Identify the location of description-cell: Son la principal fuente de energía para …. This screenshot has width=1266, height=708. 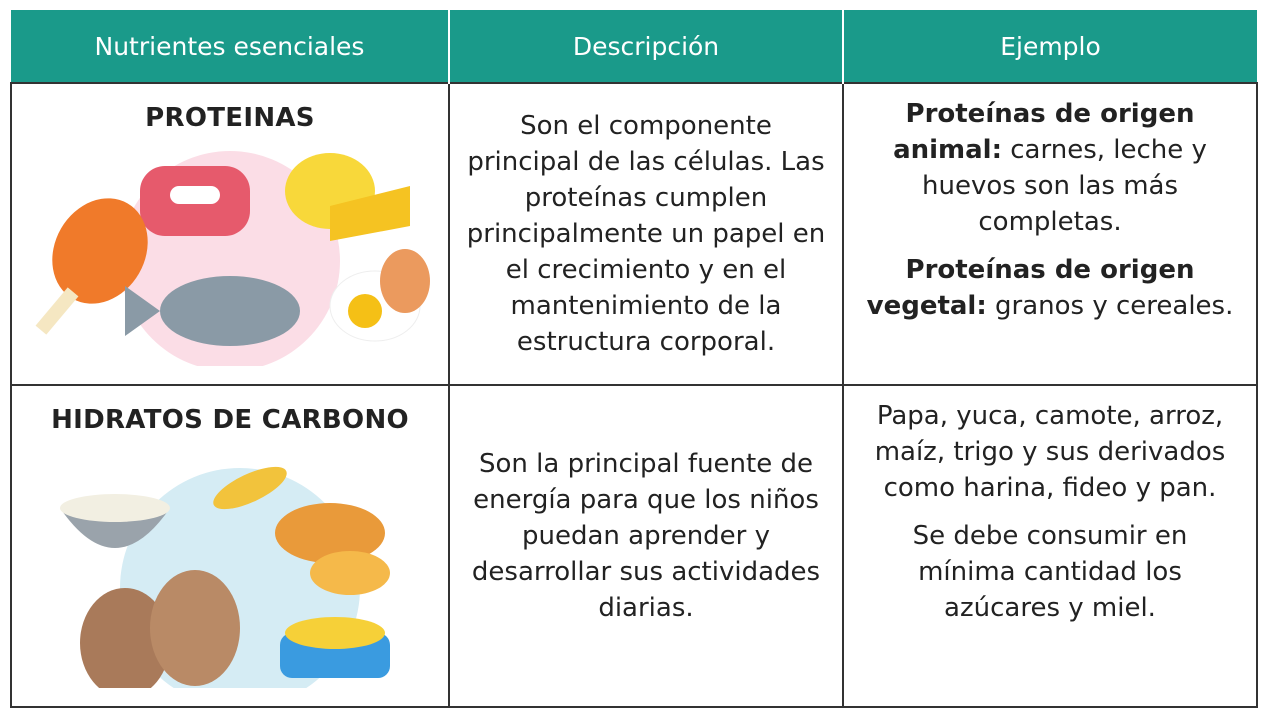
(646, 546).